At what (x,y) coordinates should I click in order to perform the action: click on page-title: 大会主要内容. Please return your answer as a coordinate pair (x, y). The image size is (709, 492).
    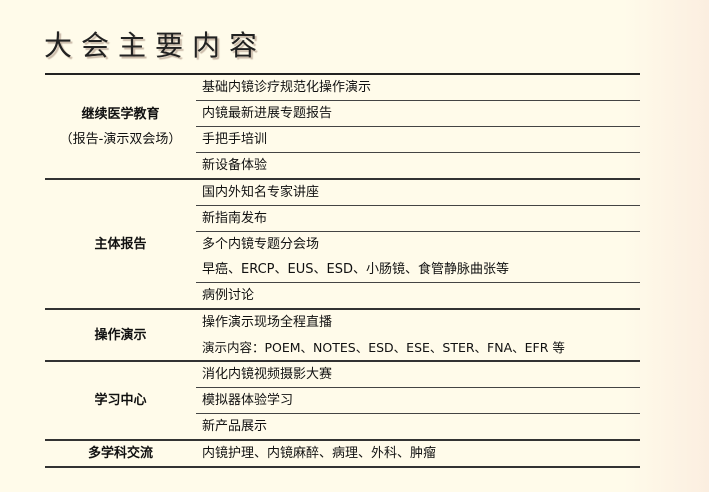
    Looking at the image, I should click on (155, 45).